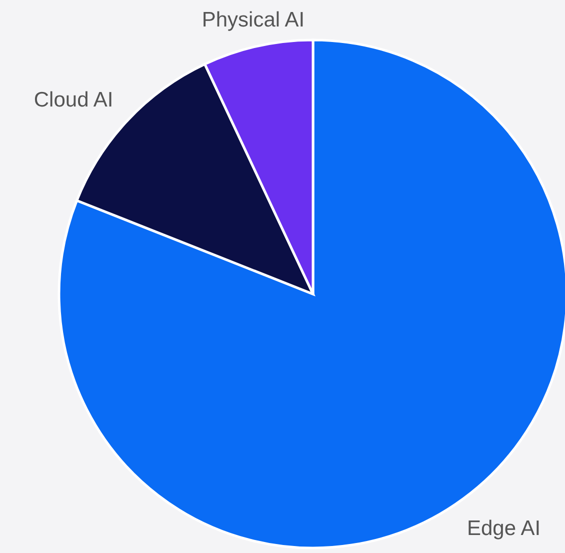 This screenshot has width=565, height=553. I want to click on slice-label: Edge AI, so click(504, 528).